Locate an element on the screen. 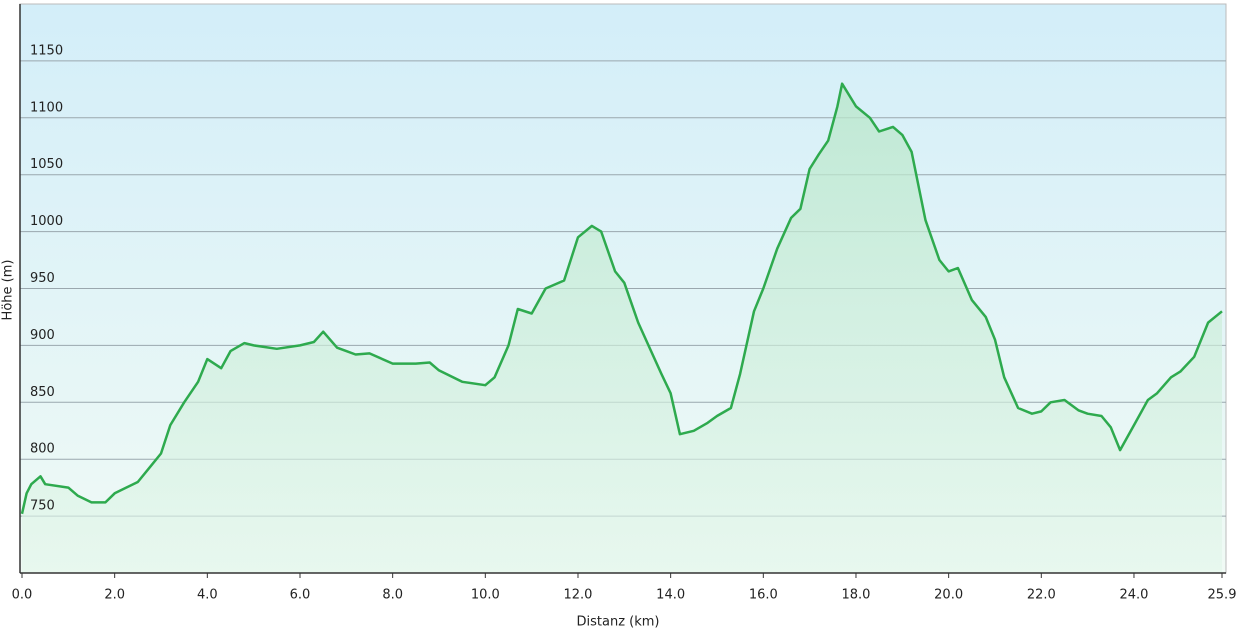 The height and width of the screenshot is (633, 1237). x-tick-label: 14.0 is located at coordinates (670, 595).